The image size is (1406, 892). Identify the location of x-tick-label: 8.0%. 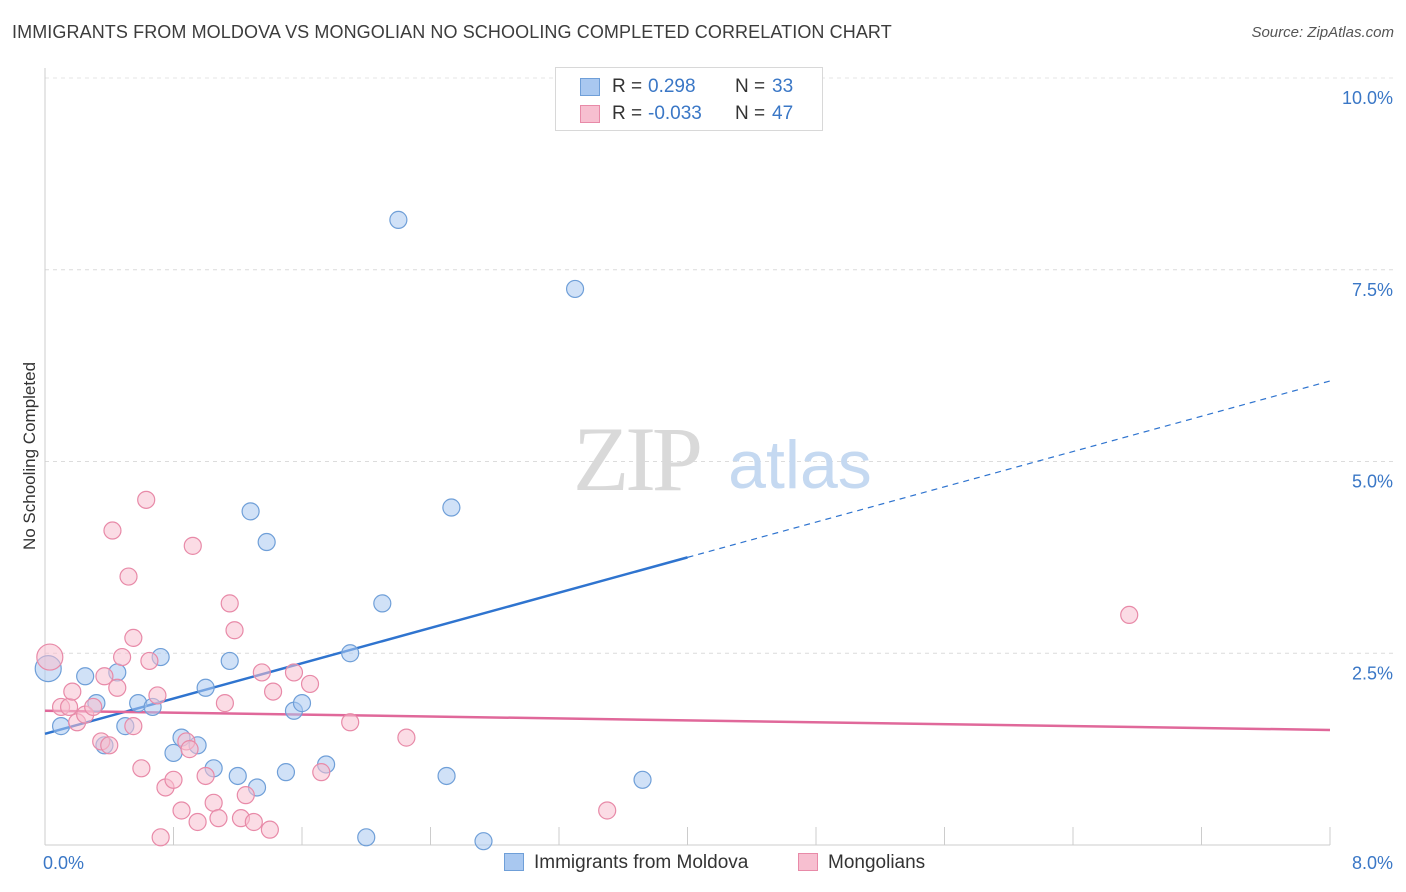
(1372, 863).